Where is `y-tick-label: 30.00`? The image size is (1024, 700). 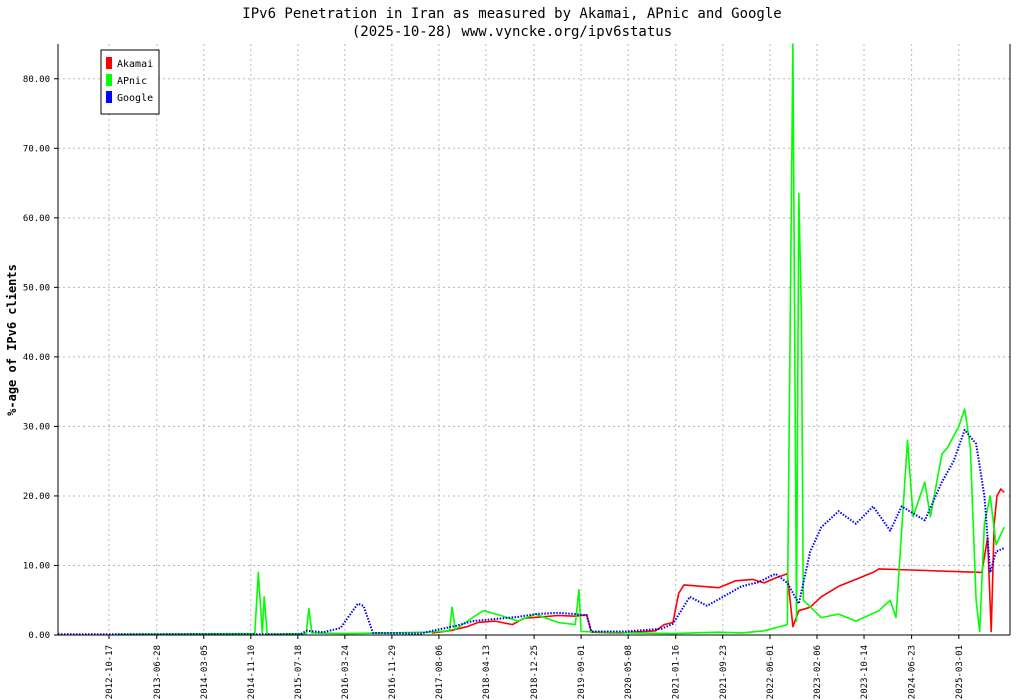 y-tick-label: 30.00 is located at coordinates (36, 427).